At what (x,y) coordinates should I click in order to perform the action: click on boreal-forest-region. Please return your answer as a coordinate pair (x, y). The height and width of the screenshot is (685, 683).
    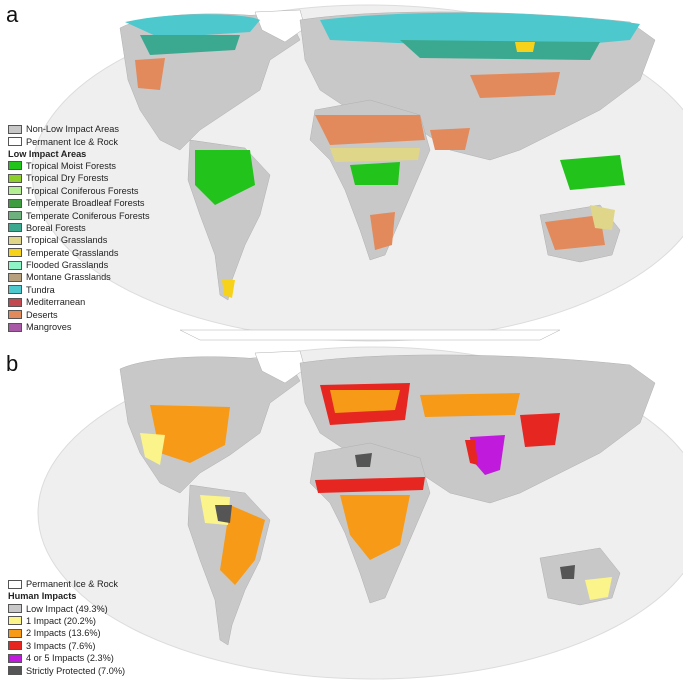
    Looking at the image, I should click on (190, 45).